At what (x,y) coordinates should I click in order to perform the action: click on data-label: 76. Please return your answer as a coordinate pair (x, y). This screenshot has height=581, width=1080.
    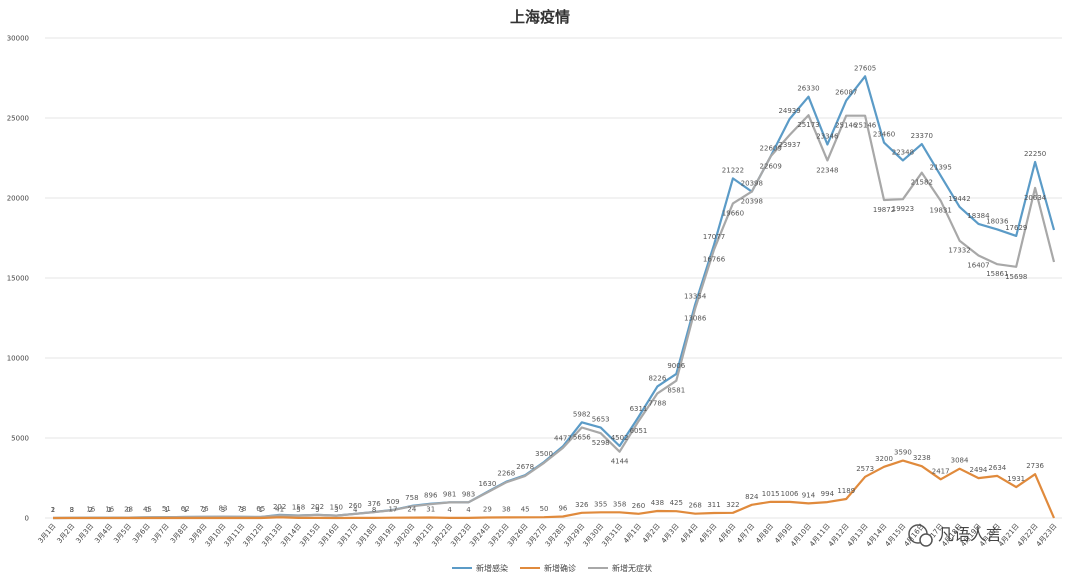
    Looking at the image, I should click on (204, 509).